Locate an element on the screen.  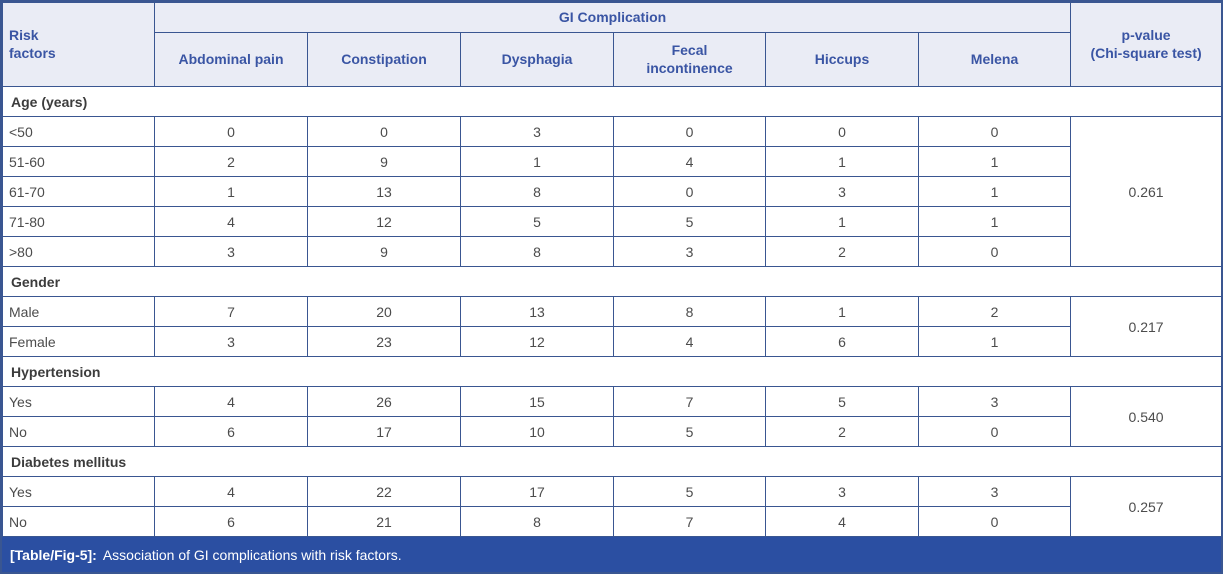
section-title: Age (years) is located at coordinates (612, 101).